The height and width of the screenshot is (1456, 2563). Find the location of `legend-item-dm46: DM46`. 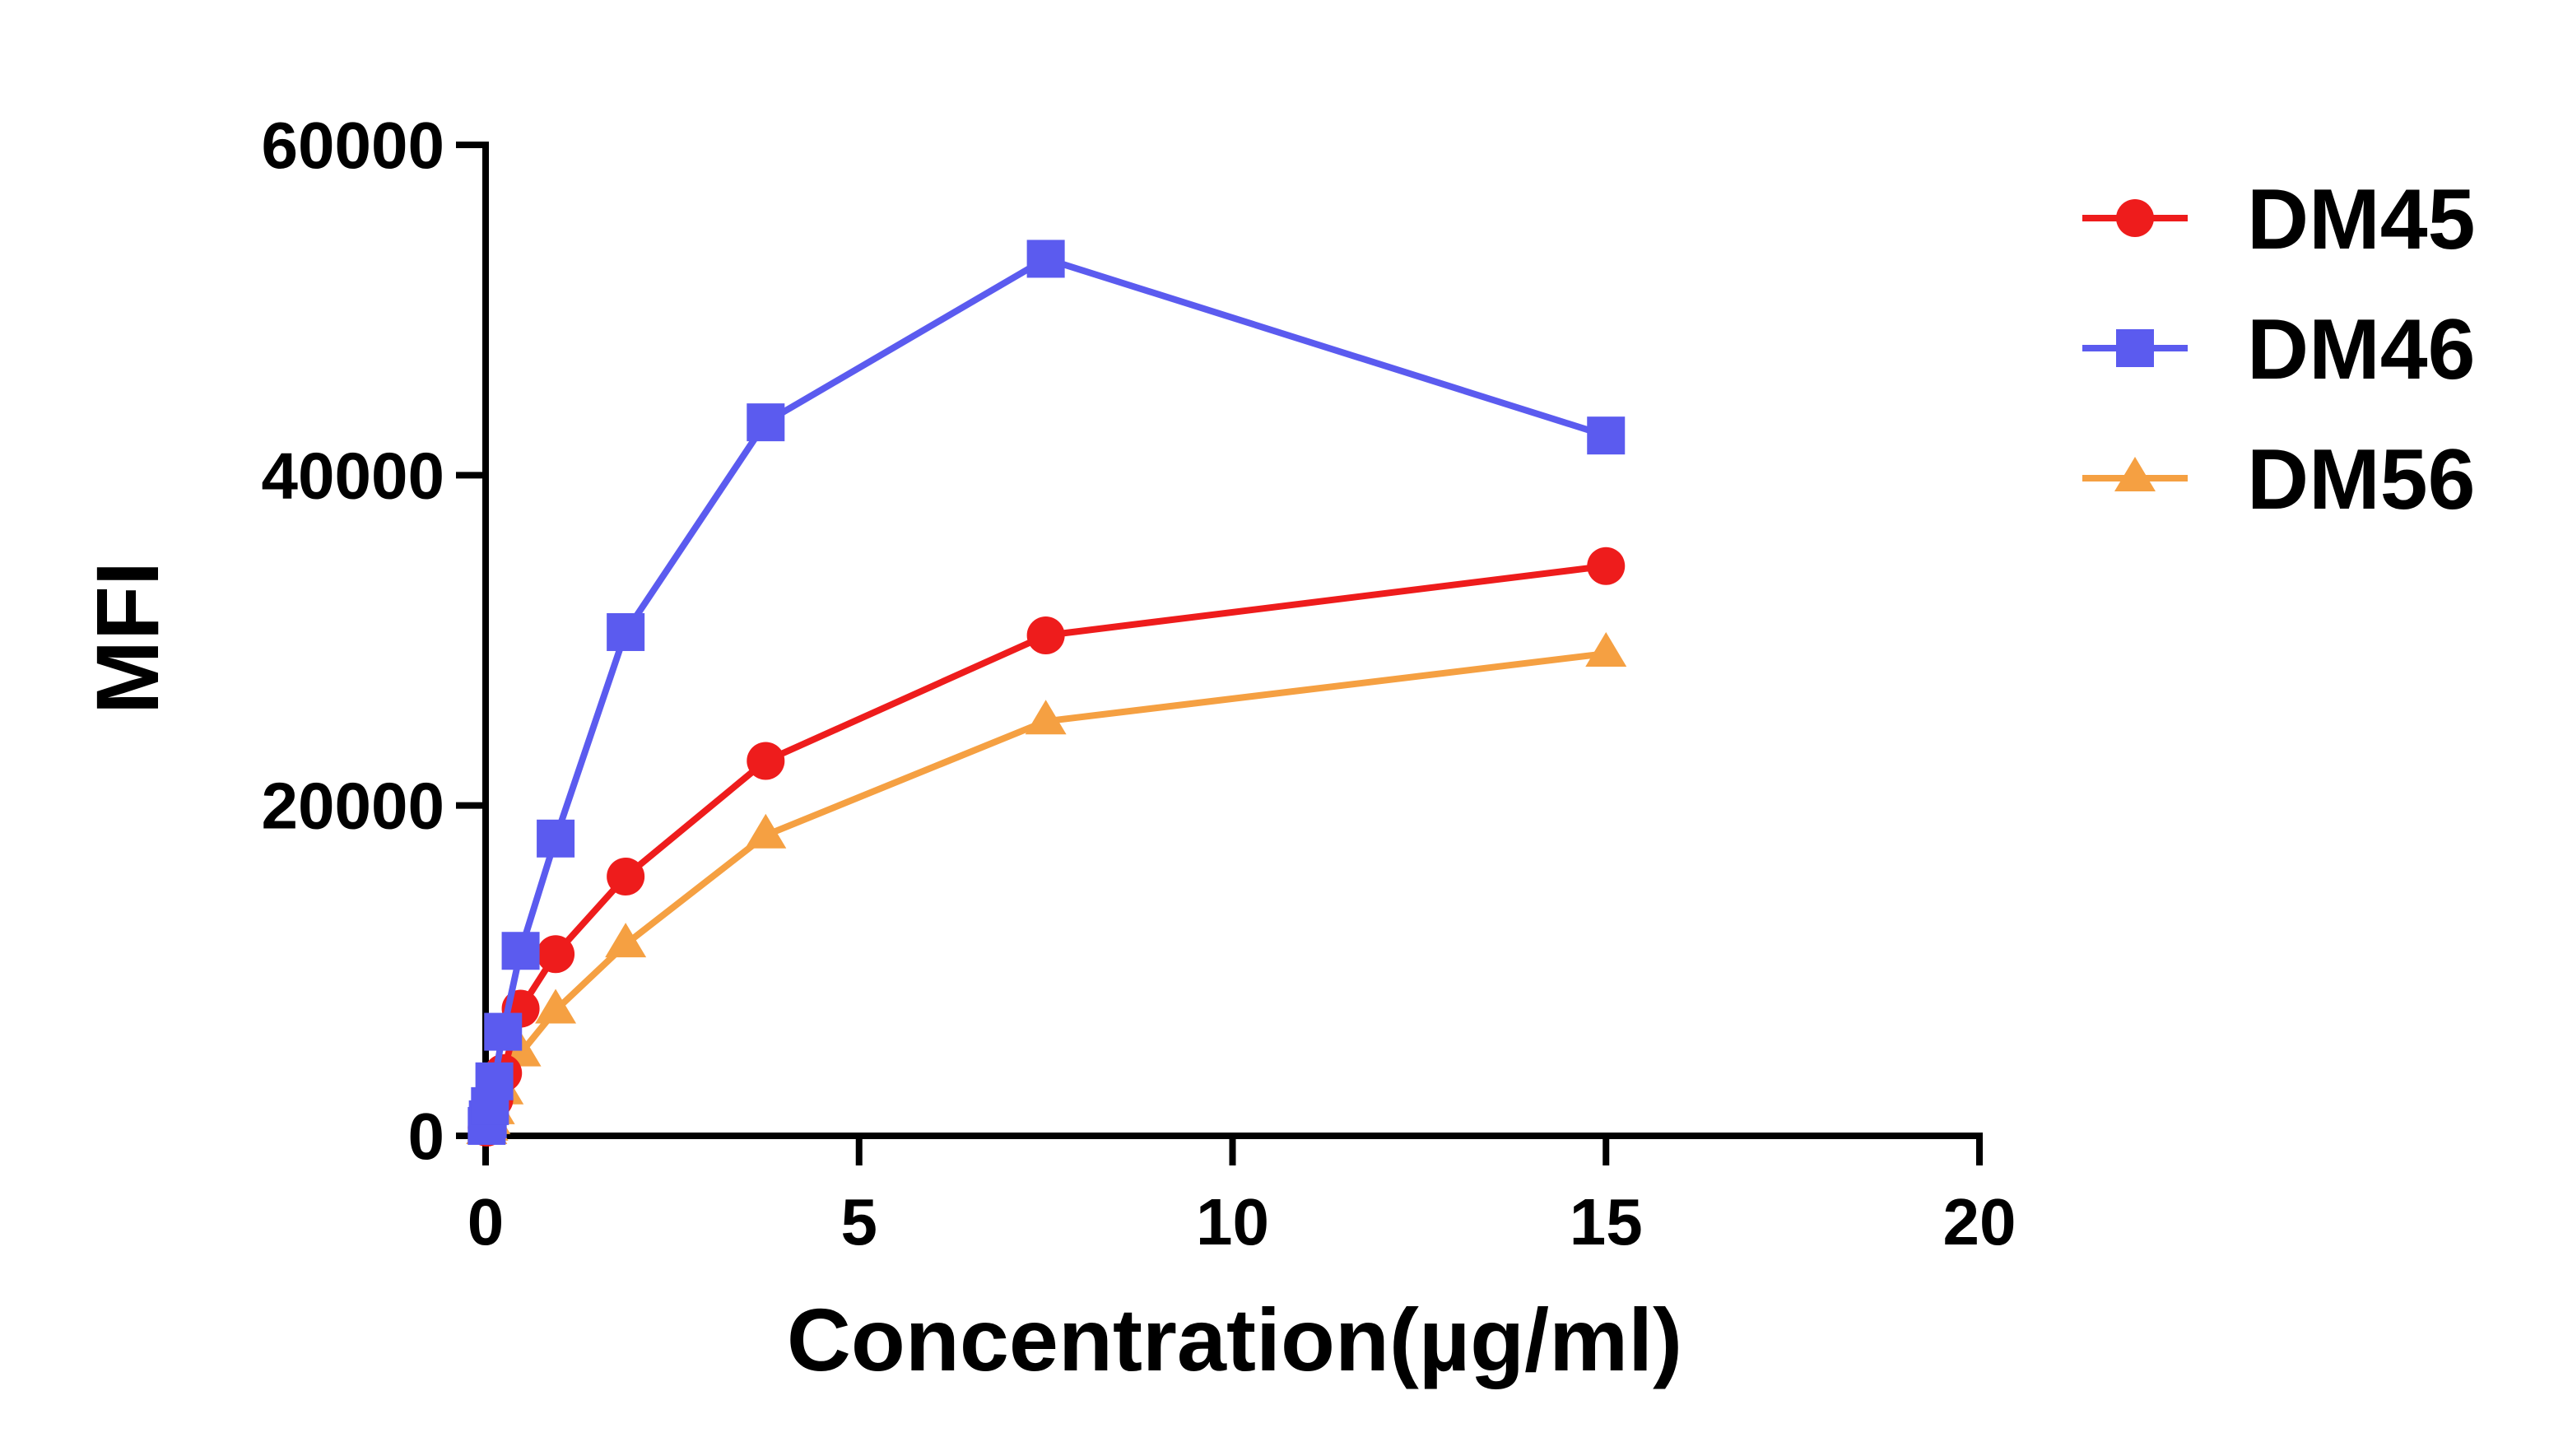

legend-item-dm46: DM46 is located at coordinates (2278, 350).